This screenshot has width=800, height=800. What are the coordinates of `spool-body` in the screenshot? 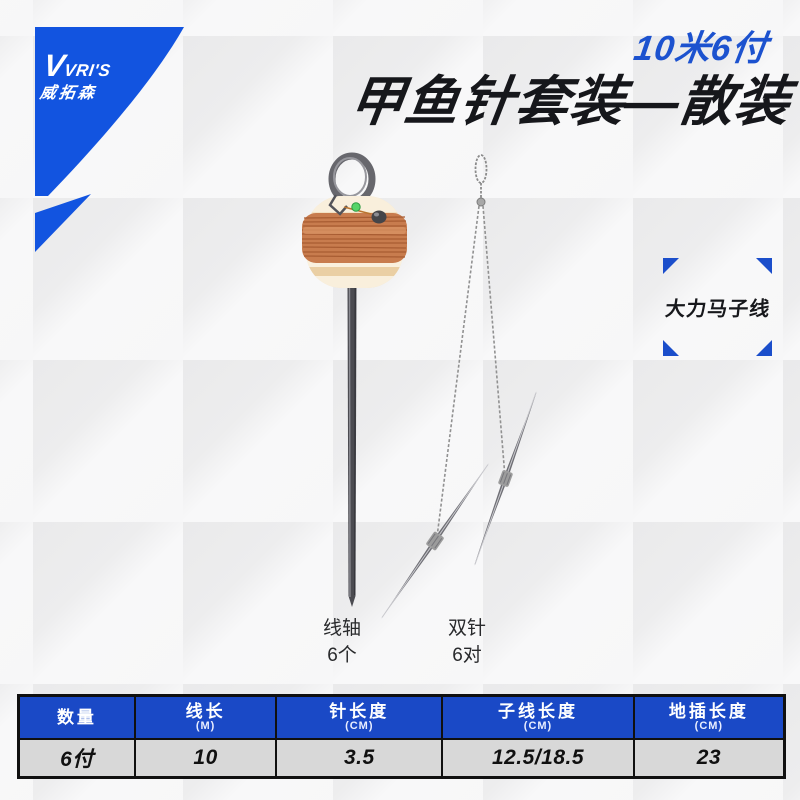 It's located at (354, 241).